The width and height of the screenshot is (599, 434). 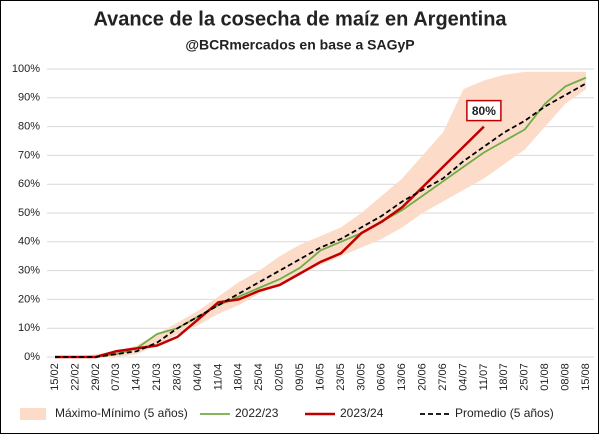 What do you see at coordinates (29, 328) in the screenshot?
I see `y-tick-label: 10%` at bounding box center [29, 328].